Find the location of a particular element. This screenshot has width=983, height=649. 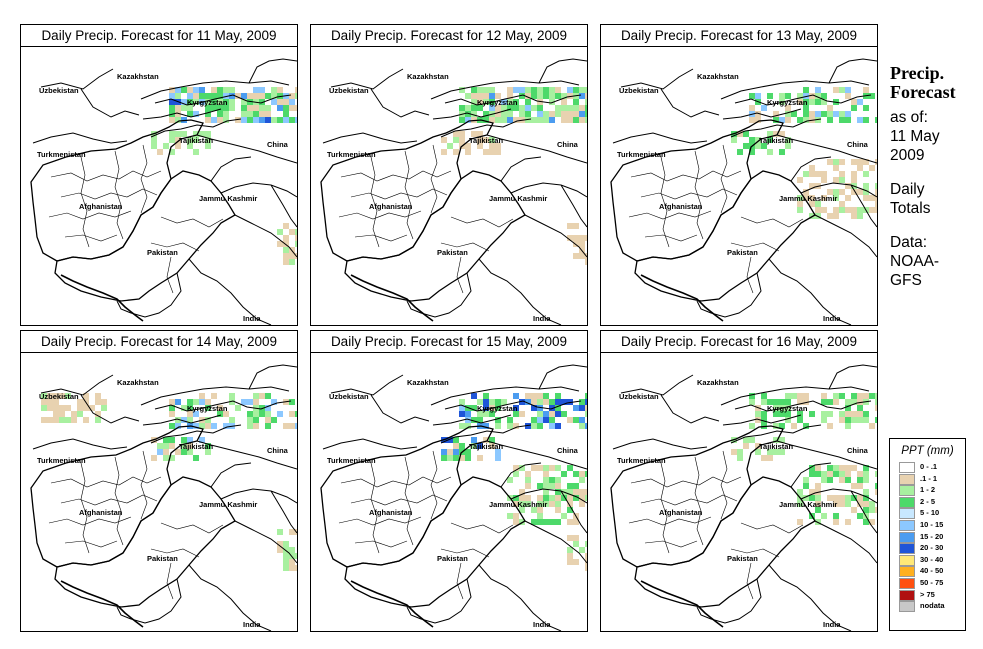

label-turkmenistan: Turkmenistan is located at coordinates (61, 154).